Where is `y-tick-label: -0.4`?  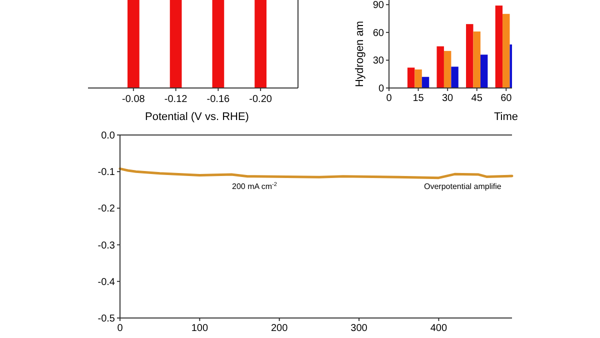 y-tick-label: -0.4 is located at coordinates (107, 282).